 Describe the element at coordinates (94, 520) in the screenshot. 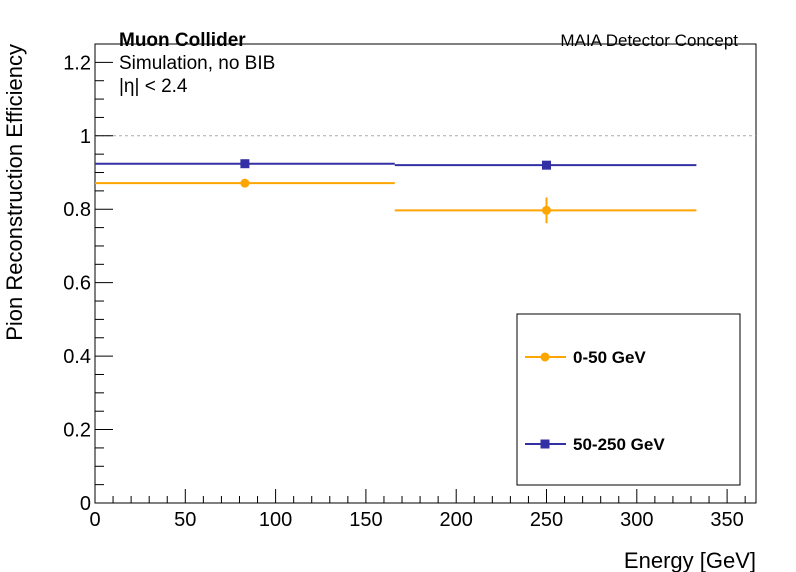

I see `x-tick-label: 0` at that location.